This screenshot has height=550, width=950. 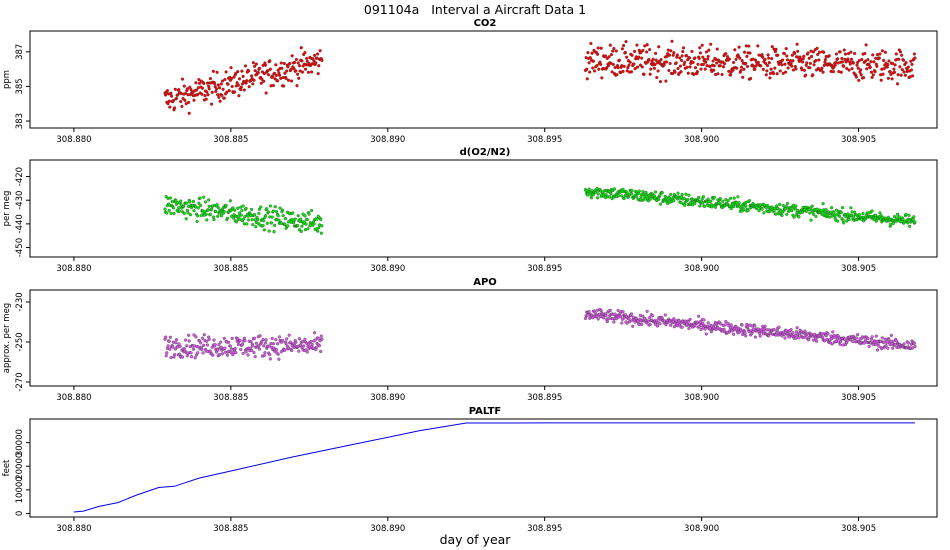 What do you see at coordinates (701, 529) in the screenshot?
I see `x-tick-label: 308.900` at bounding box center [701, 529].